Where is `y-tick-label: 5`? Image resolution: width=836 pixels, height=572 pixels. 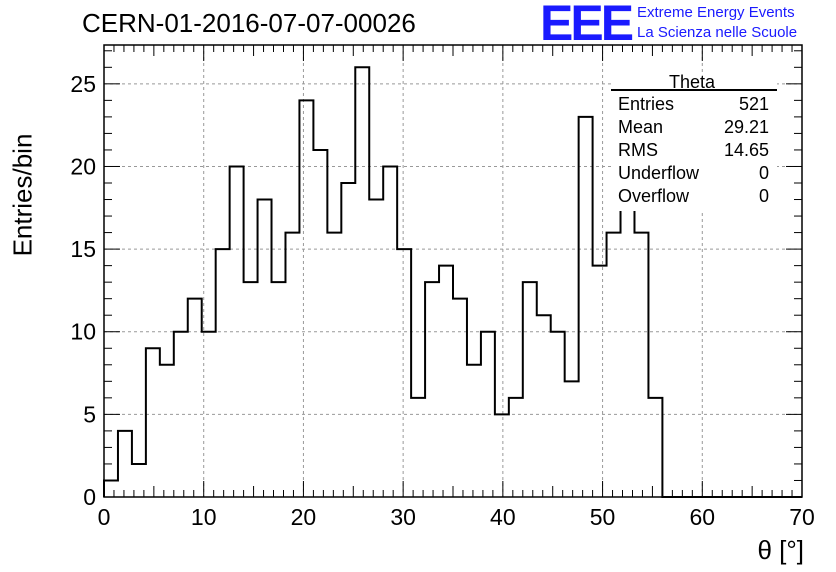
y-tick-label: 5 is located at coordinates (89, 414).